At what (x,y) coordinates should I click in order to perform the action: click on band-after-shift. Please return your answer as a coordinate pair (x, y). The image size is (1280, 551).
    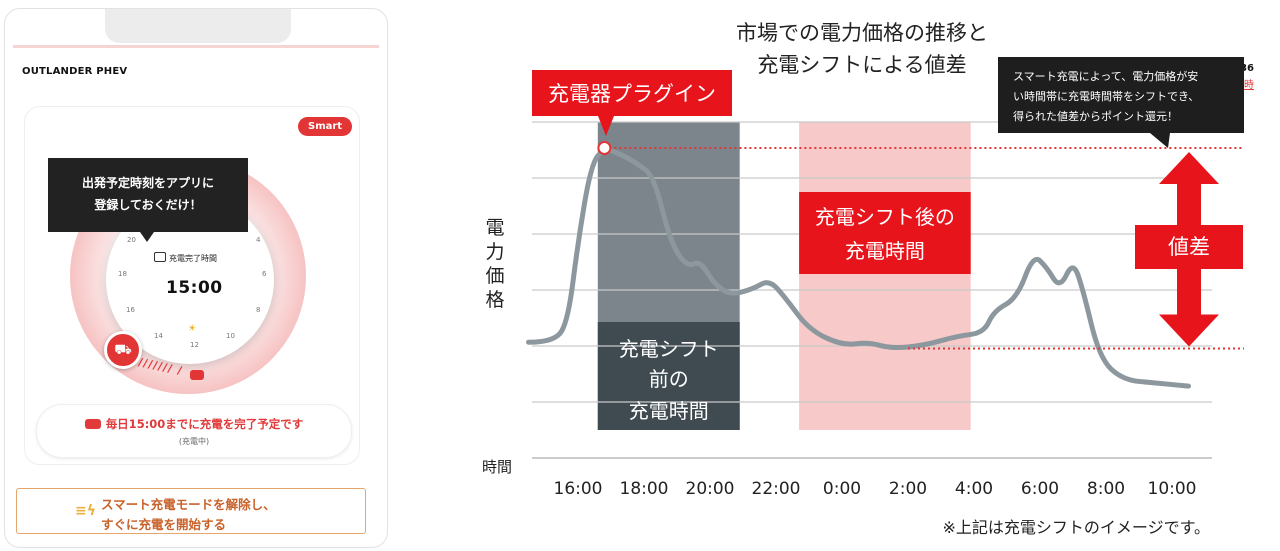
    Looking at the image, I should click on (885, 276).